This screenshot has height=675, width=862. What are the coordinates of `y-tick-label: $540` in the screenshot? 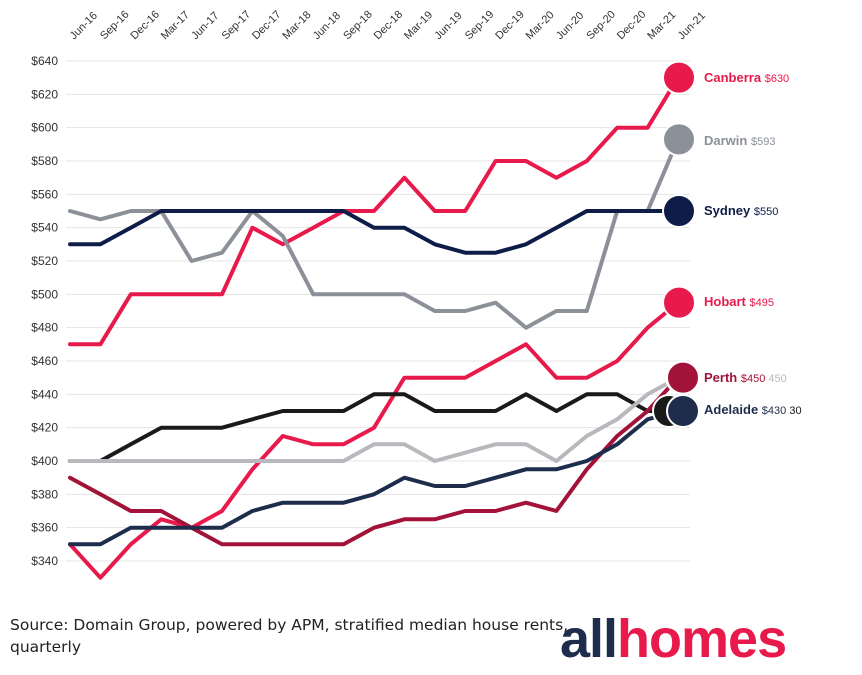 It's located at (44, 228).